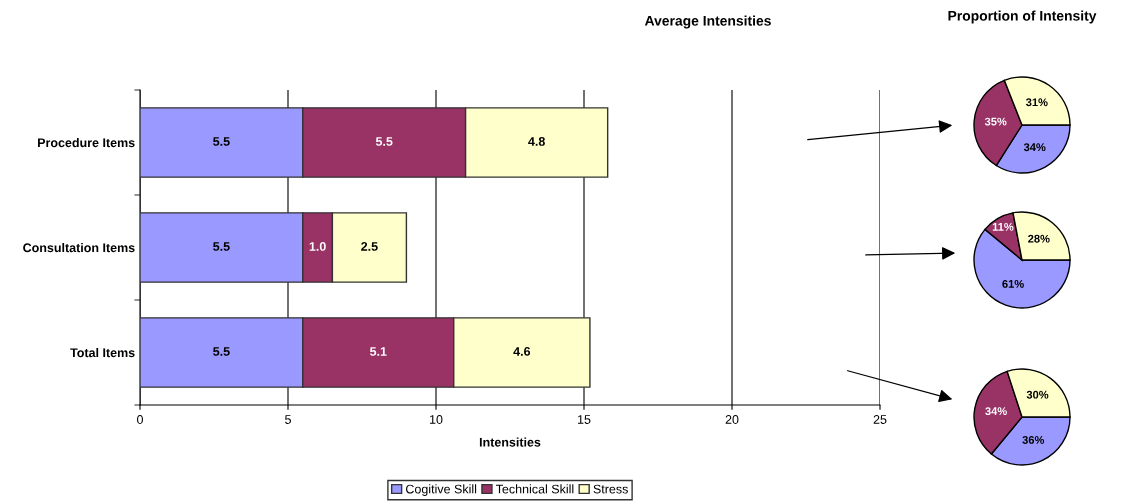 The image size is (1128, 501). What do you see at coordinates (79, 247) in the screenshot?
I see `y-tick-label: Consultation Items` at bounding box center [79, 247].